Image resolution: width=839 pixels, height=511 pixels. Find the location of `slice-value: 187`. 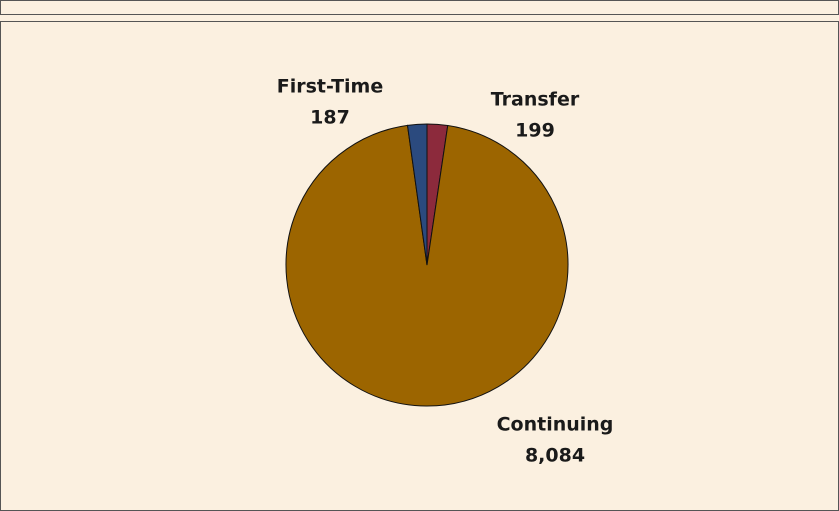

slice-value: 187 is located at coordinates (330, 118).